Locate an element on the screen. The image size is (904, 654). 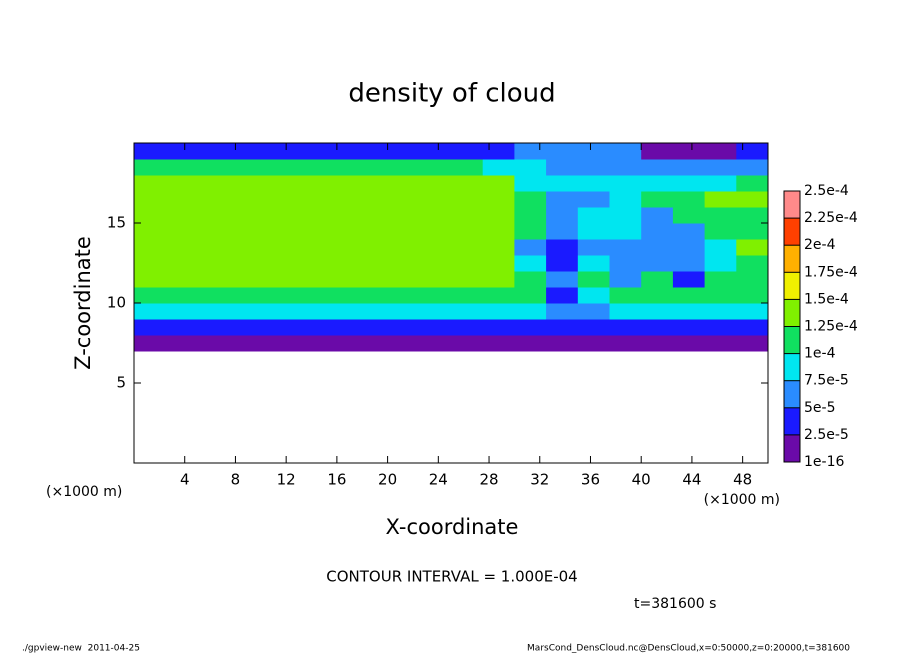
colorbar-label: 2.5e-5 is located at coordinates (826, 435).